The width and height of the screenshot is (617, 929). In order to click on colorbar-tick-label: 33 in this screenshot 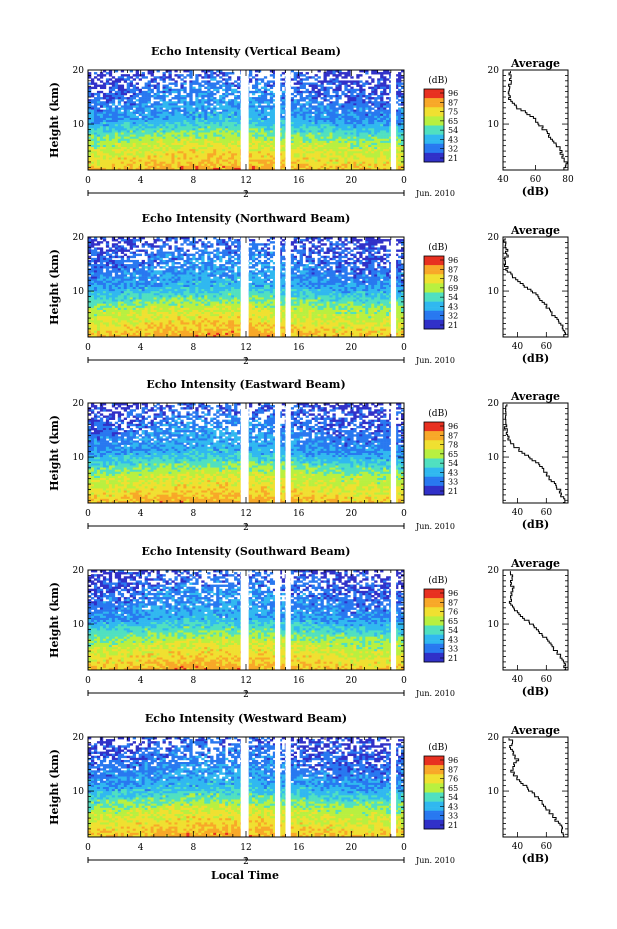, I will do `click(453, 482)`.